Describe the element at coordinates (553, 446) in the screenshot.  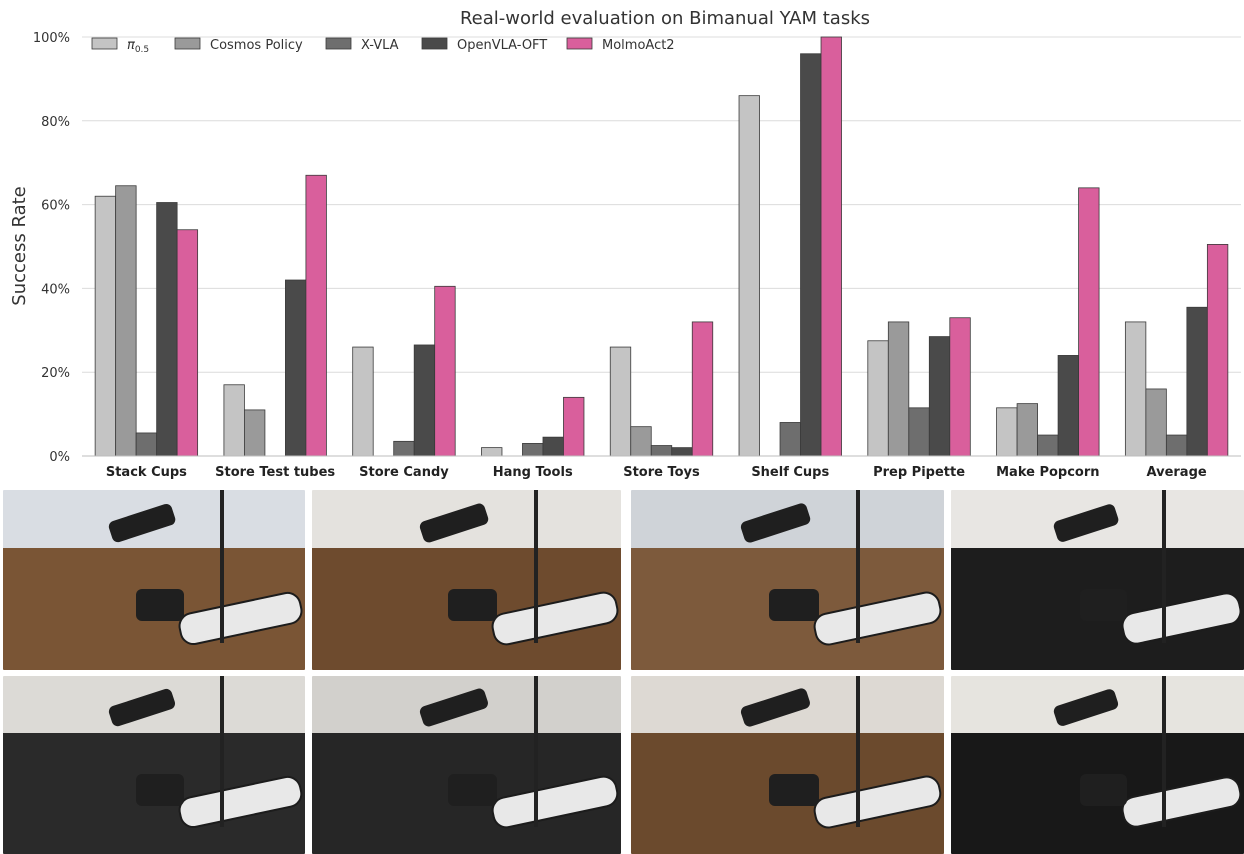
I see `bar-openvla-oft-hang-tools` at that location.